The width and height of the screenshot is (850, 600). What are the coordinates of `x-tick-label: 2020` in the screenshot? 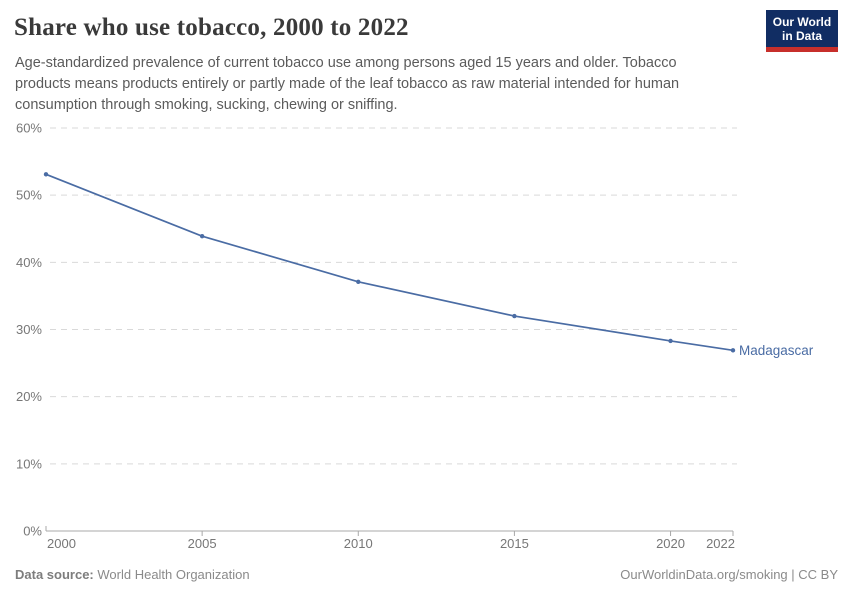 It's located at (670, 543).